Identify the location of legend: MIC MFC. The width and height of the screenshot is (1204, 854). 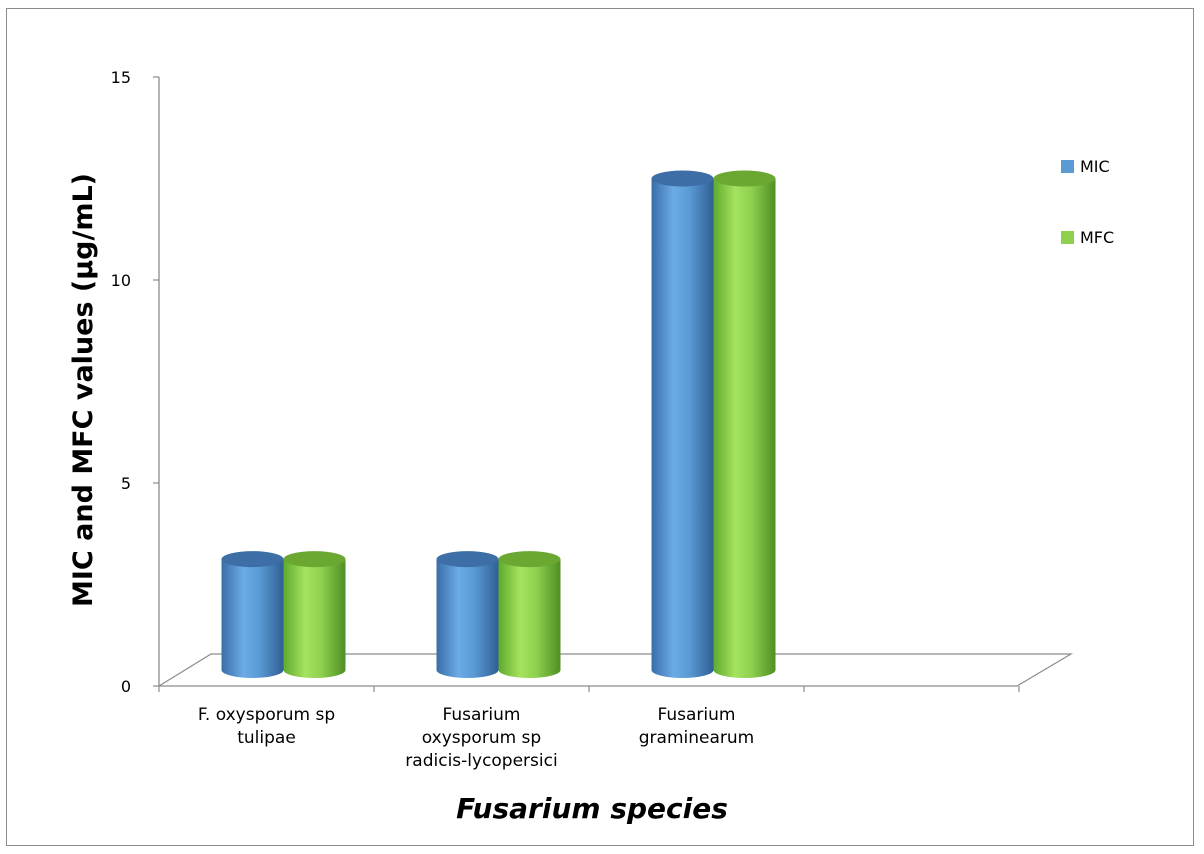
(1087, 202).